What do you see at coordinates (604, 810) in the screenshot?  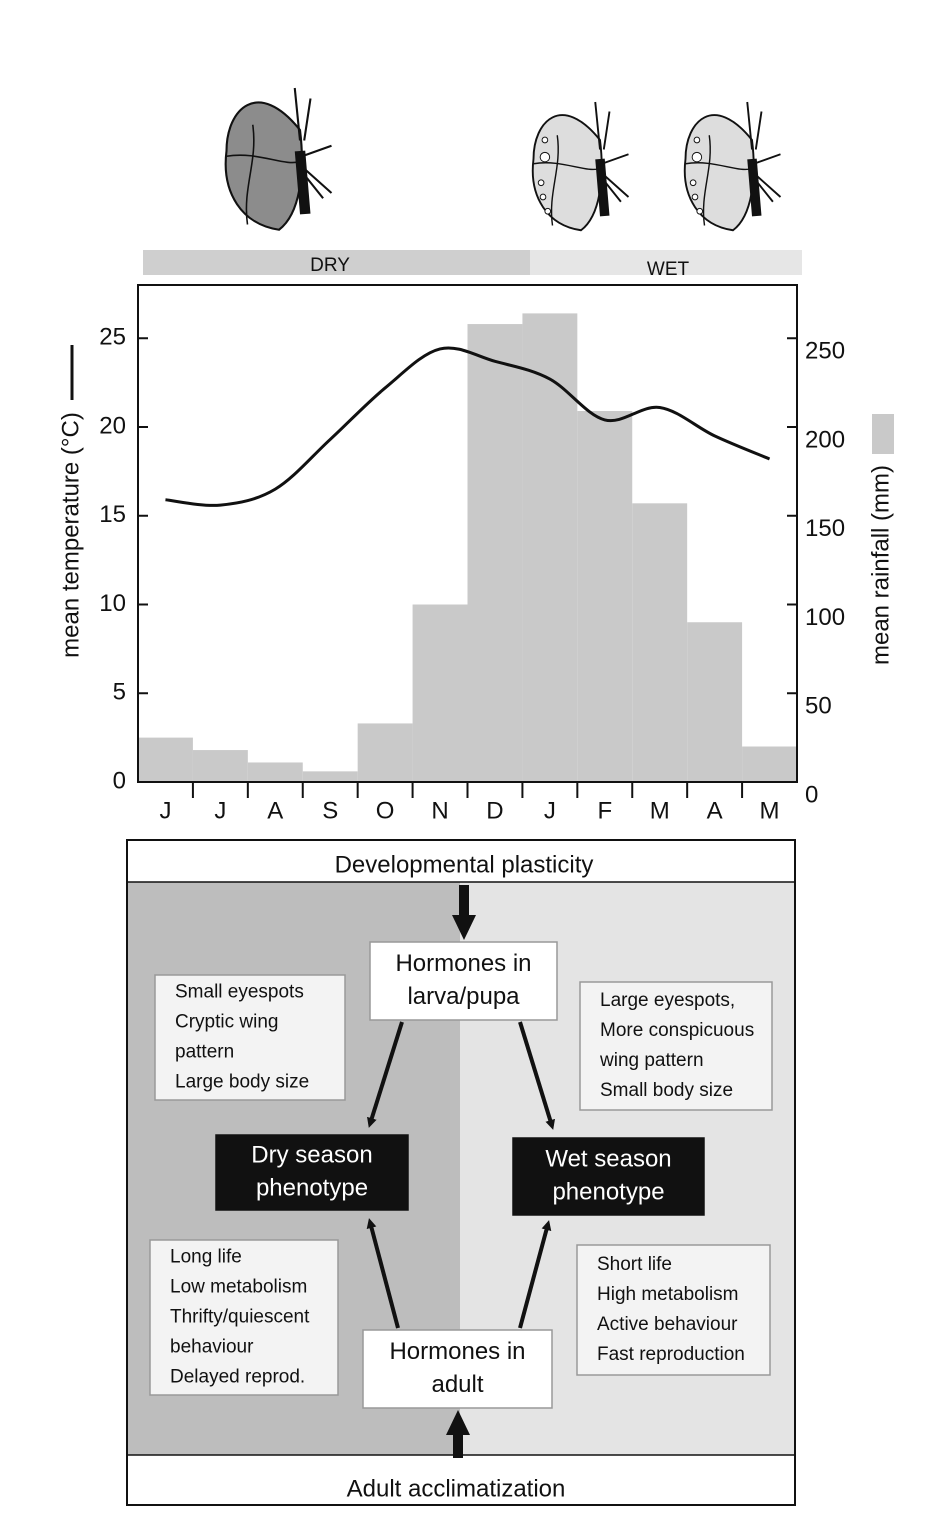 I see `x-tick-label: F` at bounding box center [604, 810].